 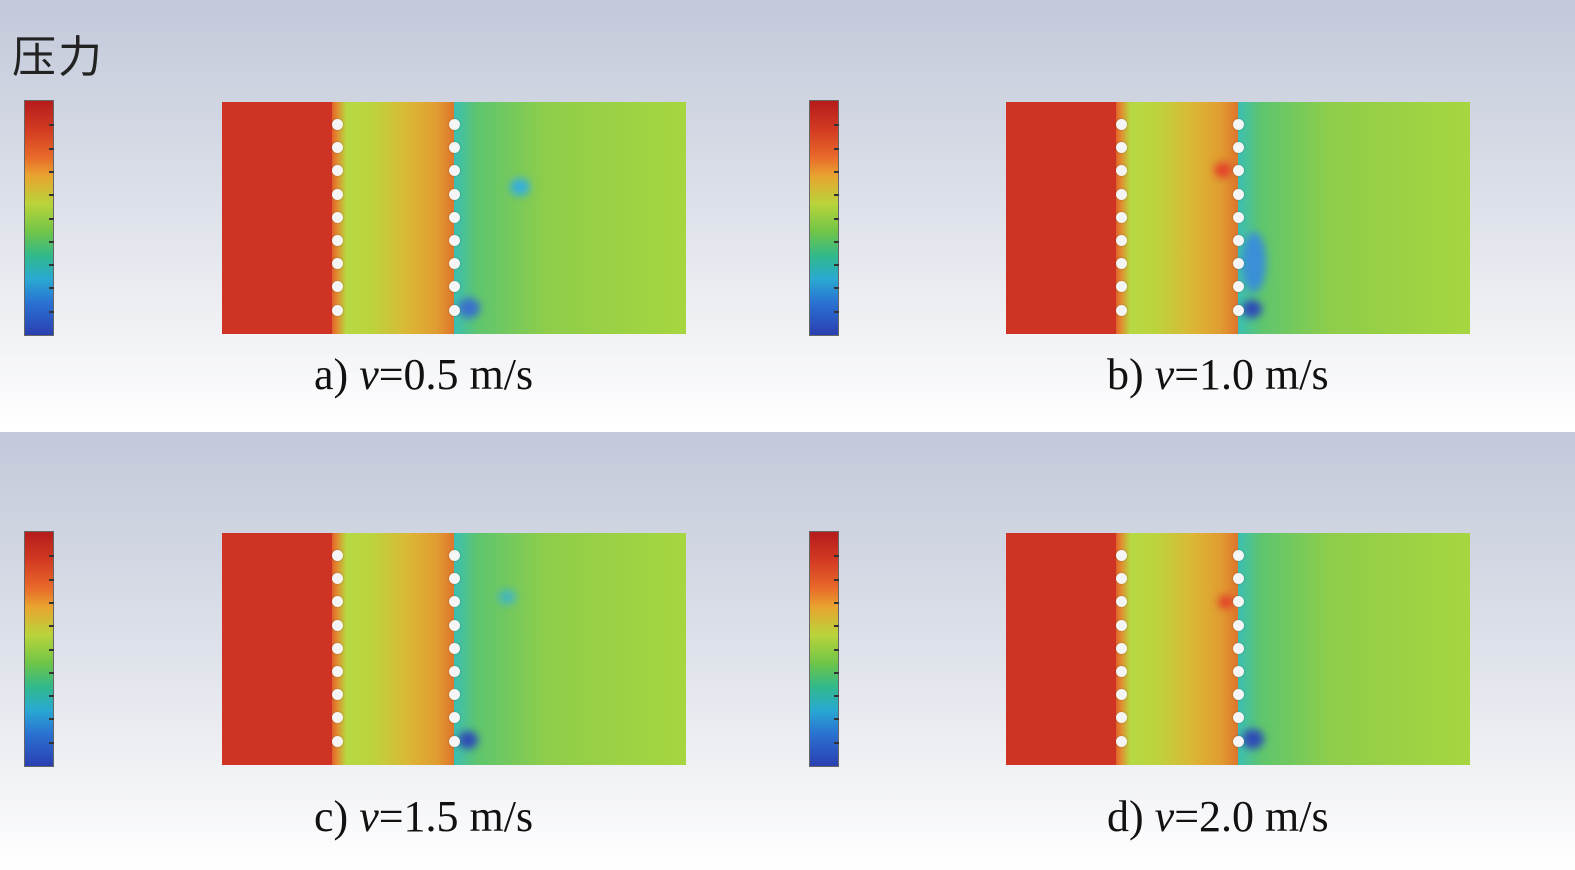 I want to click on caption-label: d), so click(x=1131, y=816).